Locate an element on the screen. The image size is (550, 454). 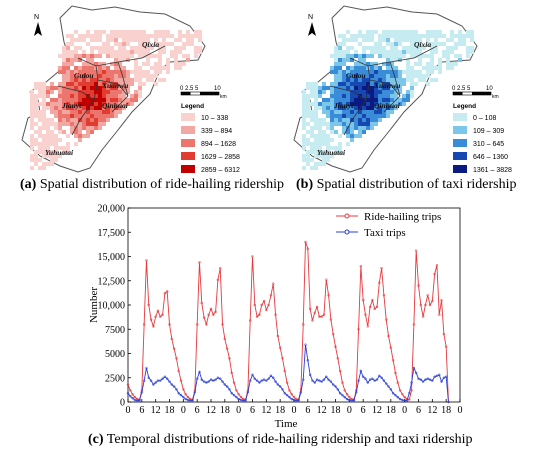
map-b-north-label: N is located at coordinates (310, 17).